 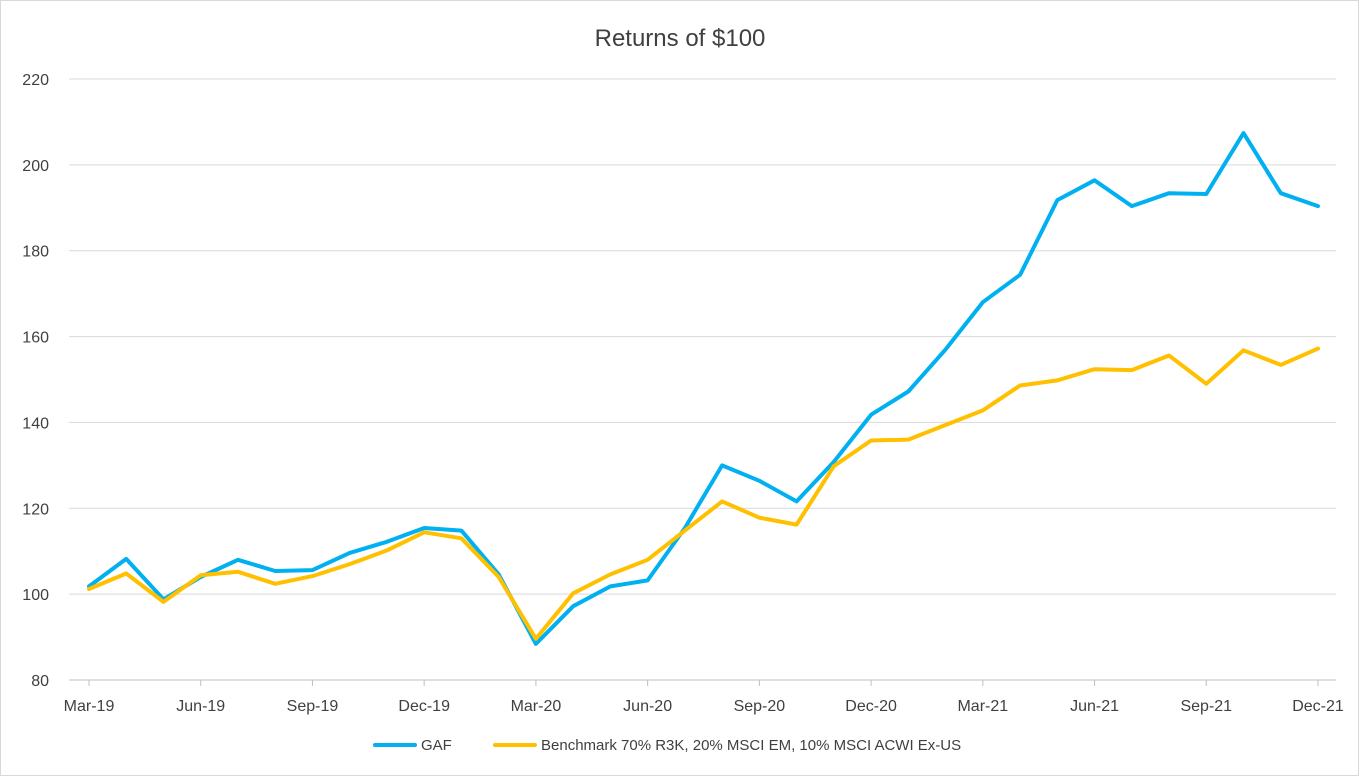 I want to click on y-tick-label: 220, so click(x=35, y=80).